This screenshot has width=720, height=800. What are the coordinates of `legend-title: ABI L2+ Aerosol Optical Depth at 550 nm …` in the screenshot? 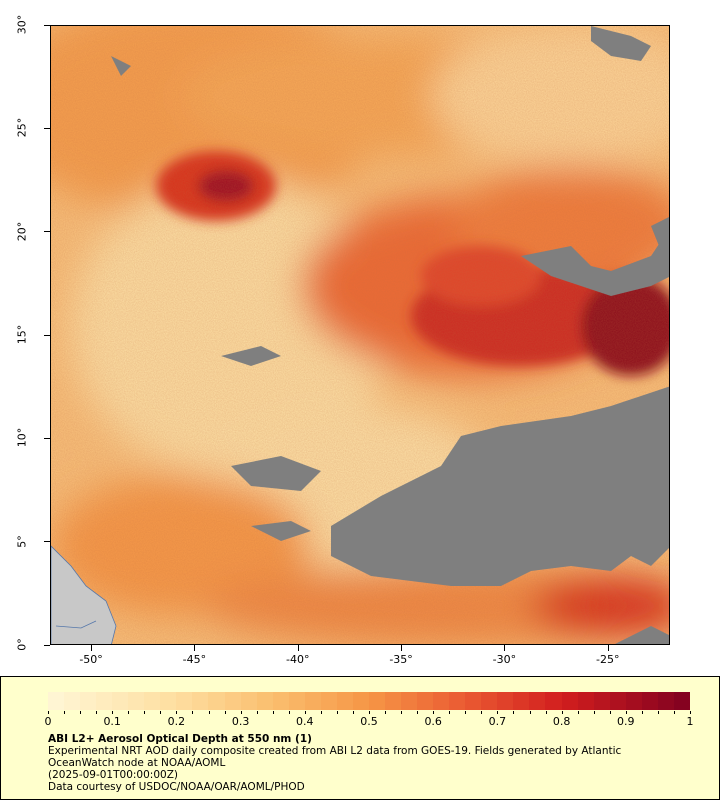 It's located at (180, 739).